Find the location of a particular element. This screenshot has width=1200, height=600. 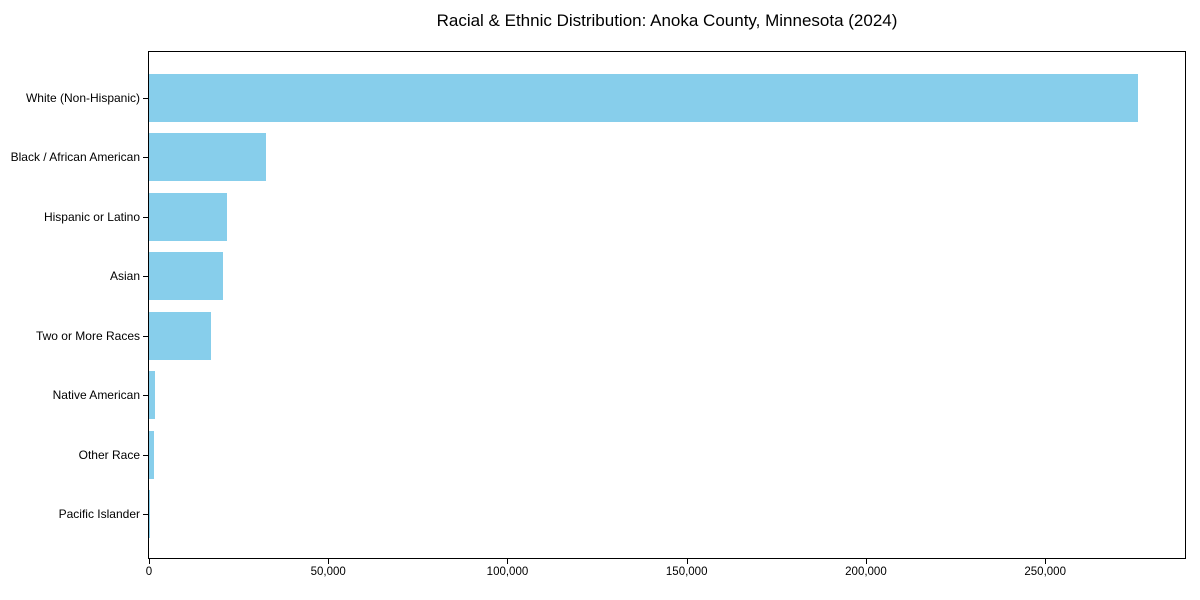

x-tick-label: 0 is located at coordinates (149, 572).